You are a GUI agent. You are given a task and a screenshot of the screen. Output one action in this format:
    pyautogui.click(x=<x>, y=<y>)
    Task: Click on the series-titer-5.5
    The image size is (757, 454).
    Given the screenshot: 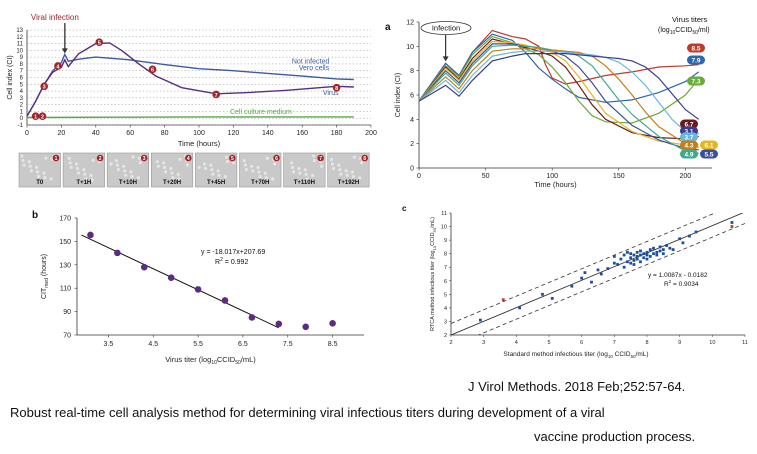 What is the action you would take?
    pyautogui.click(x=558, y=97)
    